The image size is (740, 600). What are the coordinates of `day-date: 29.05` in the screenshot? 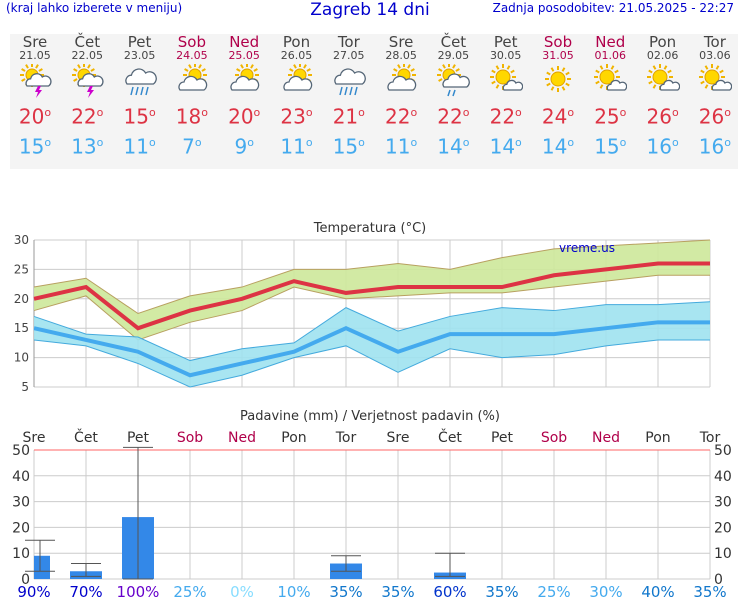 It's located at (453, 55).